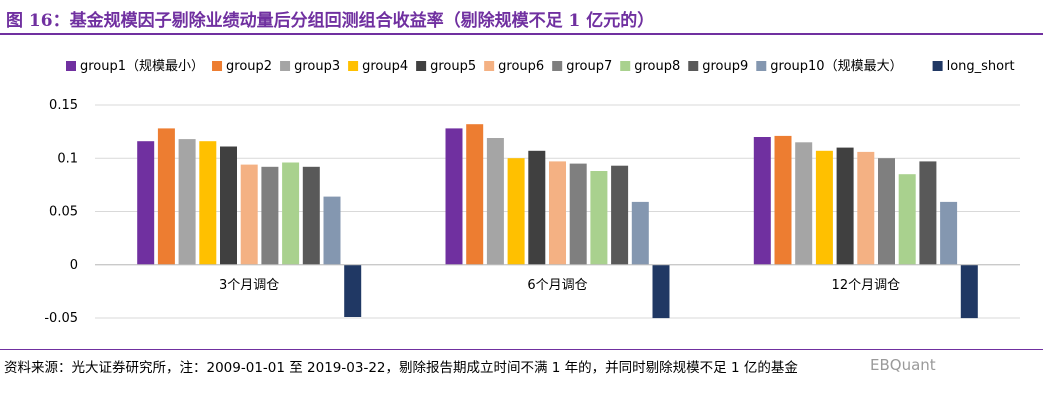  I want to click on legend-item-8: group8, so click(650, 66).